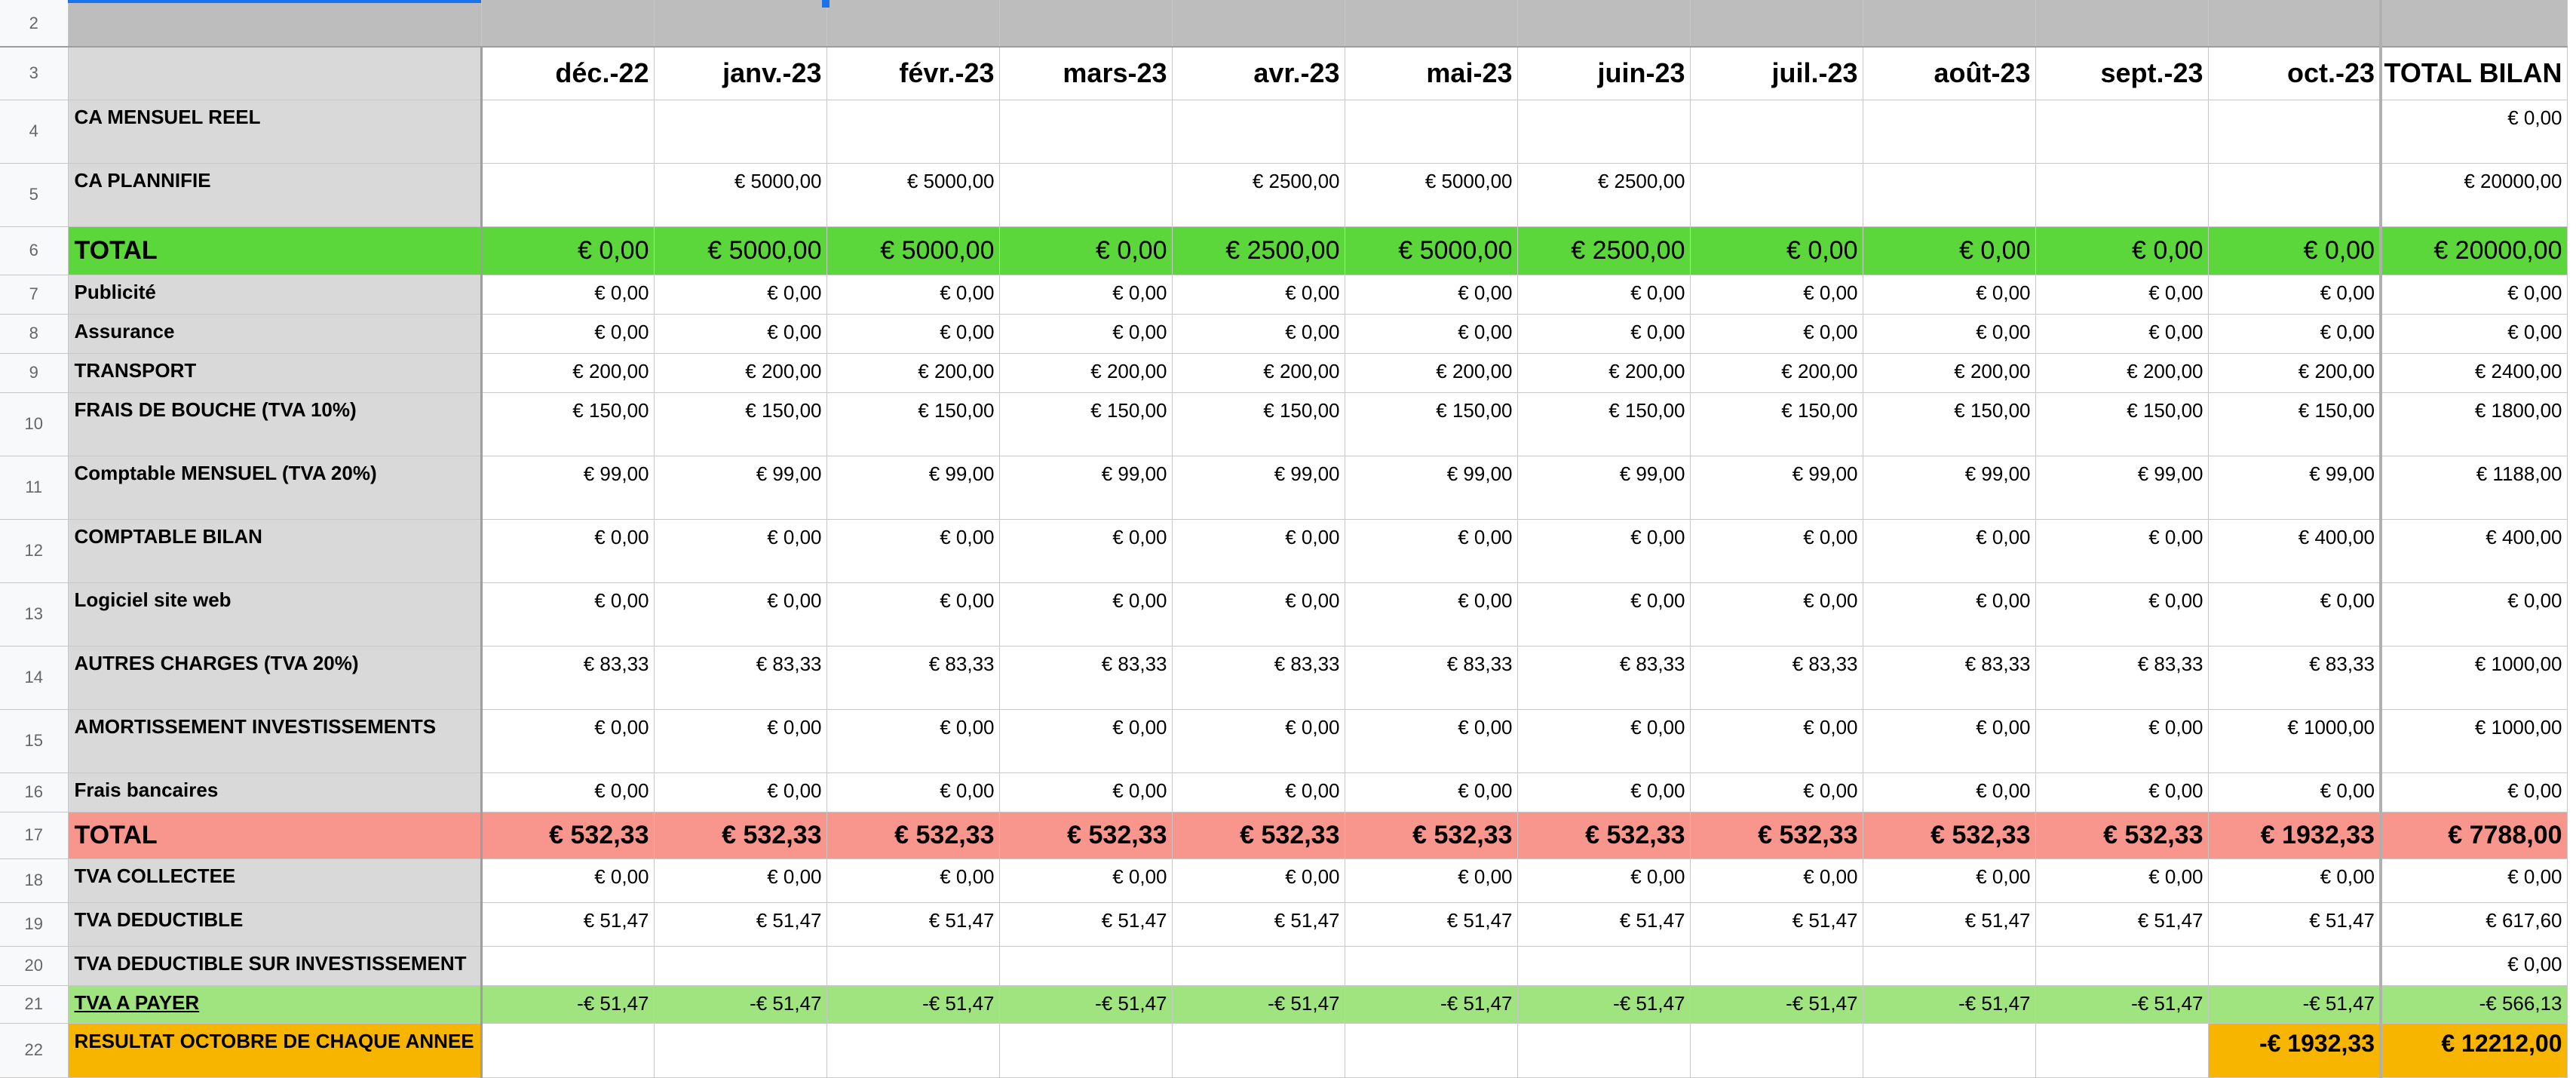  What do you see at coordinates (1258, 73) in the screenshot?
I see `month-header: avr.-23` at bounding box center [1258, 73].